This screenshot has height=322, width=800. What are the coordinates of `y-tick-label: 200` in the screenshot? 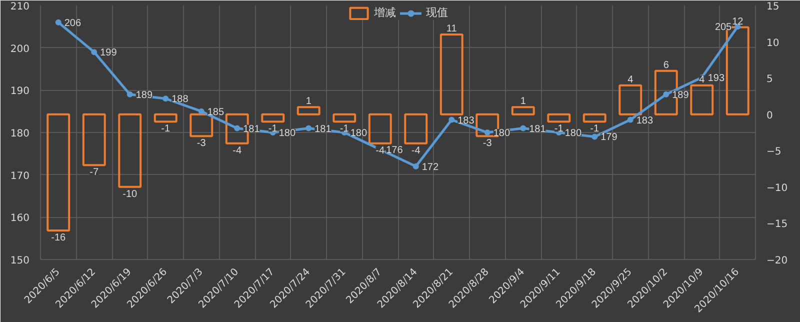 It's located at (20, 49).